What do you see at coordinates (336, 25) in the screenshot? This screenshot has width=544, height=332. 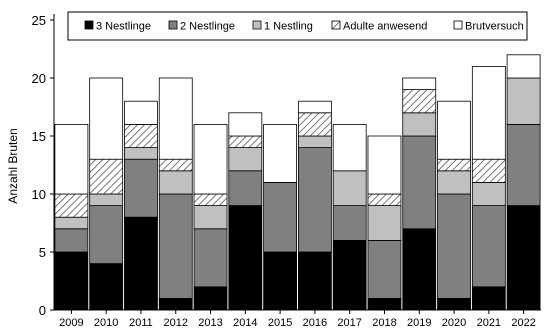 I see `legend-swatch-s3` at bounding box center [336, 25].